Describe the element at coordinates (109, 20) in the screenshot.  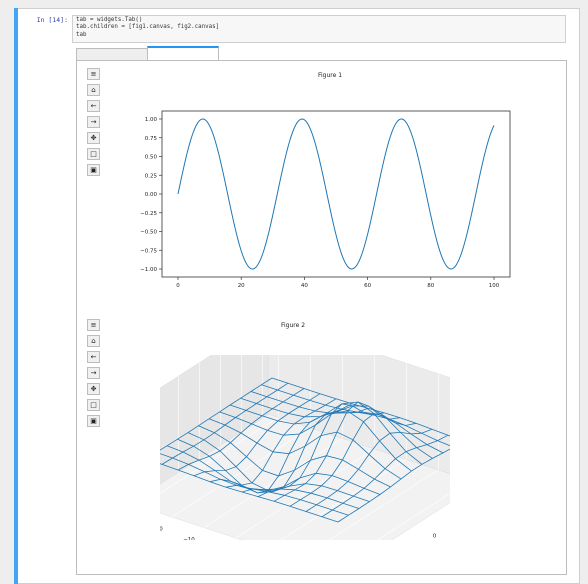
I see `code-line: tab = widgets.Tab()` at that location.